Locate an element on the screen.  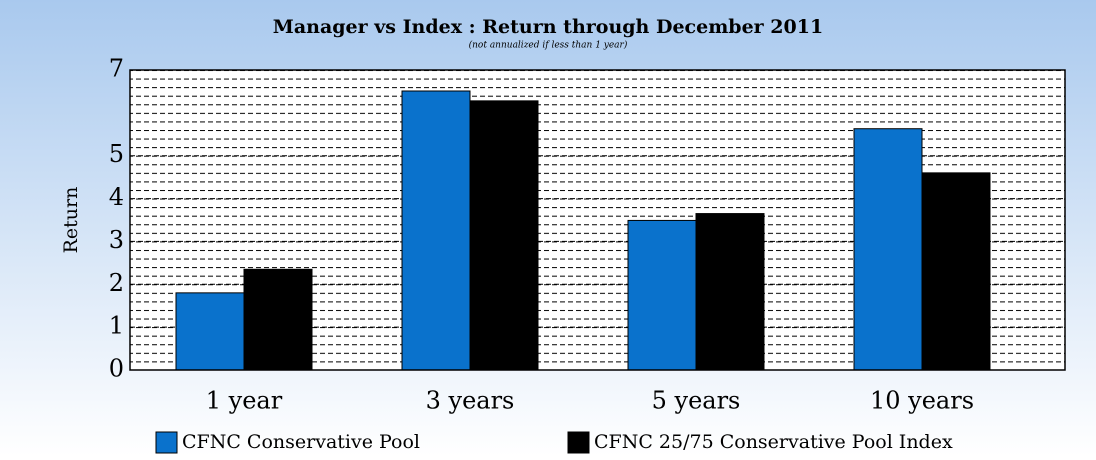
legend-label: CFNC 25/75 Conservative Pool Index is located at coordinates (773, 442).